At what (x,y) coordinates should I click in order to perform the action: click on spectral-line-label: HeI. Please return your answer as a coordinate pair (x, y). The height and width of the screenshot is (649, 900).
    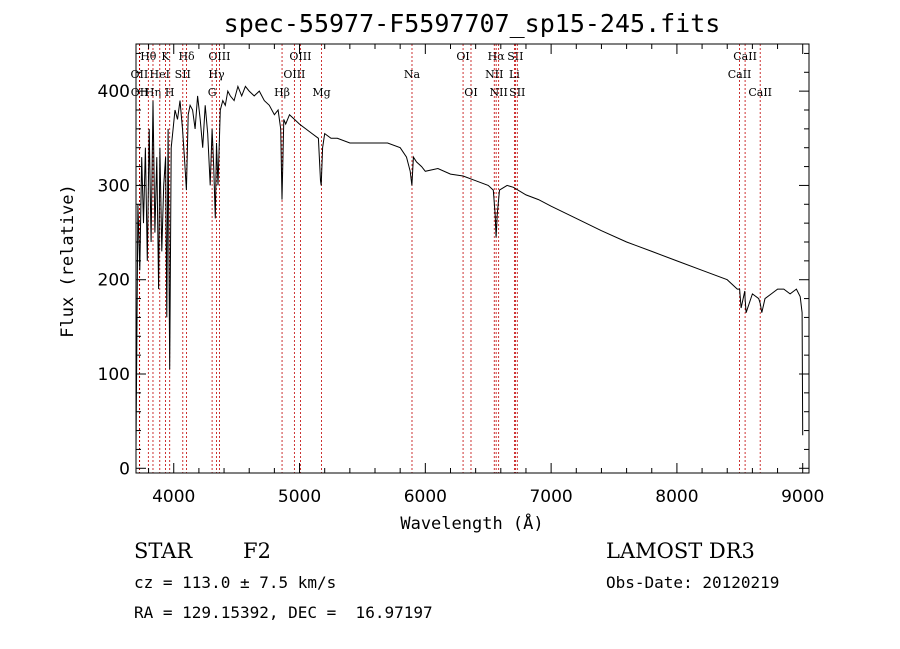
    Looking at the image, I should click on (160, 74).